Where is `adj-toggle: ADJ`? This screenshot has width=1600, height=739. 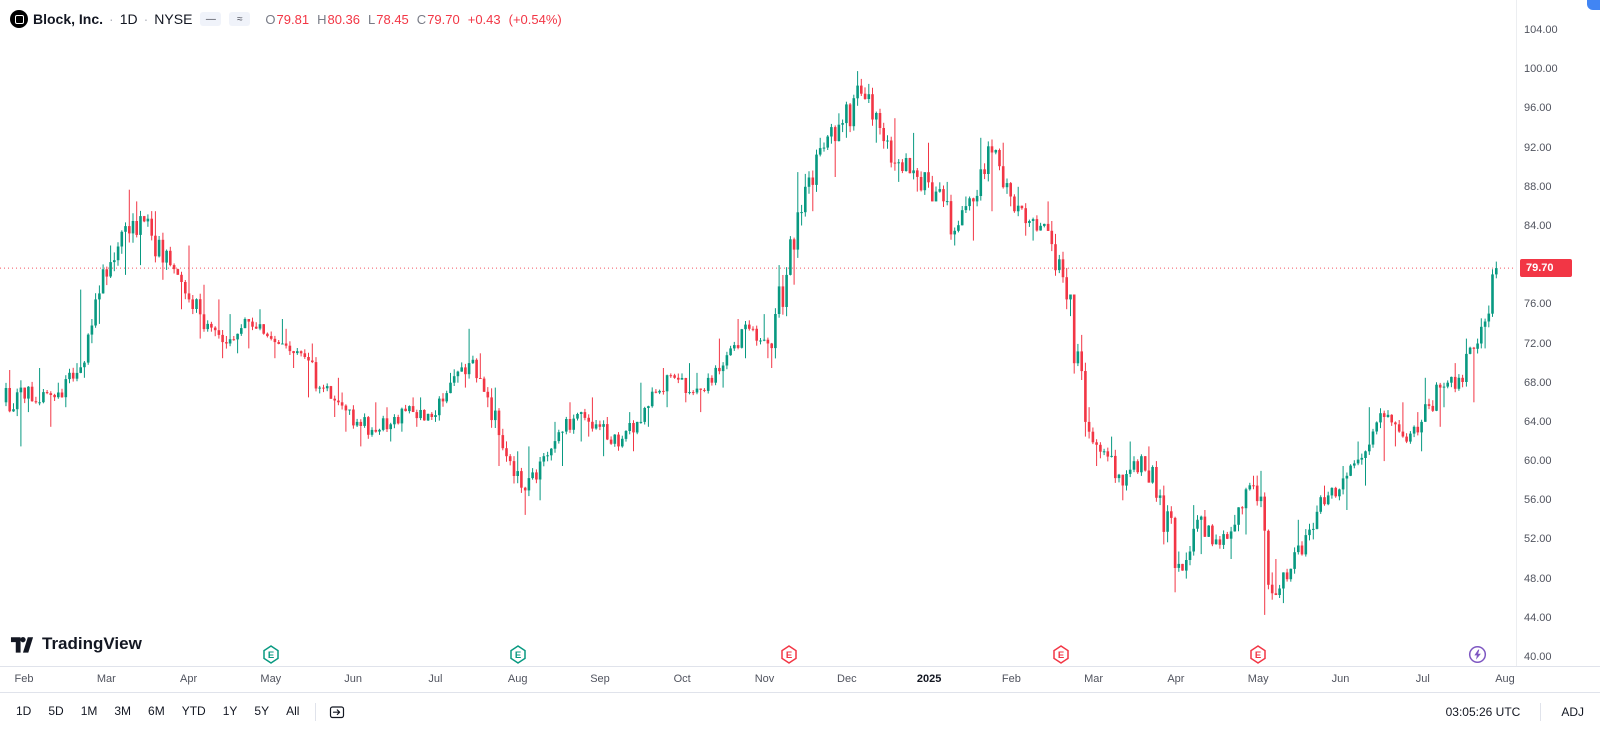
adj-toggle: ADJ is located at coordinates (1572, 712).